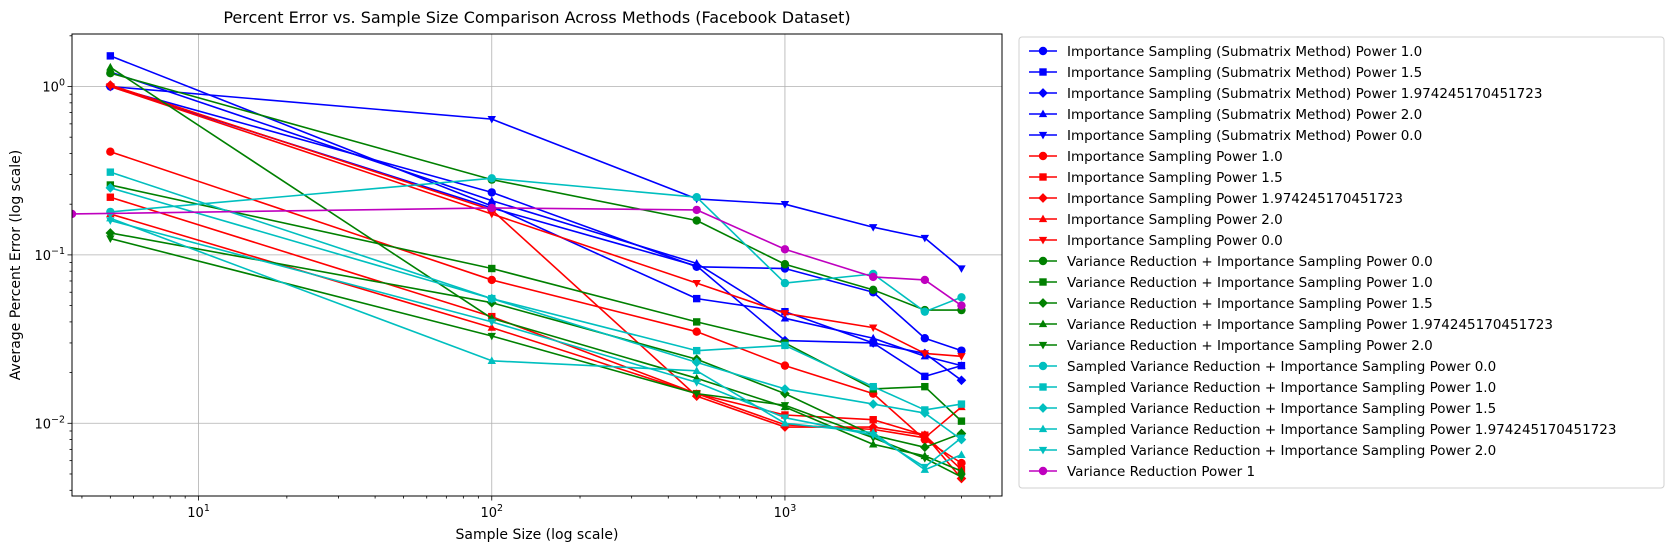 The width and height of the screenshot is (1670, 552). What do you see at coordinates (1156, 220) in the screenshot?
I see `legend-entry: Importance Sampling Power 2.0` at bounding box center [1156, 220].